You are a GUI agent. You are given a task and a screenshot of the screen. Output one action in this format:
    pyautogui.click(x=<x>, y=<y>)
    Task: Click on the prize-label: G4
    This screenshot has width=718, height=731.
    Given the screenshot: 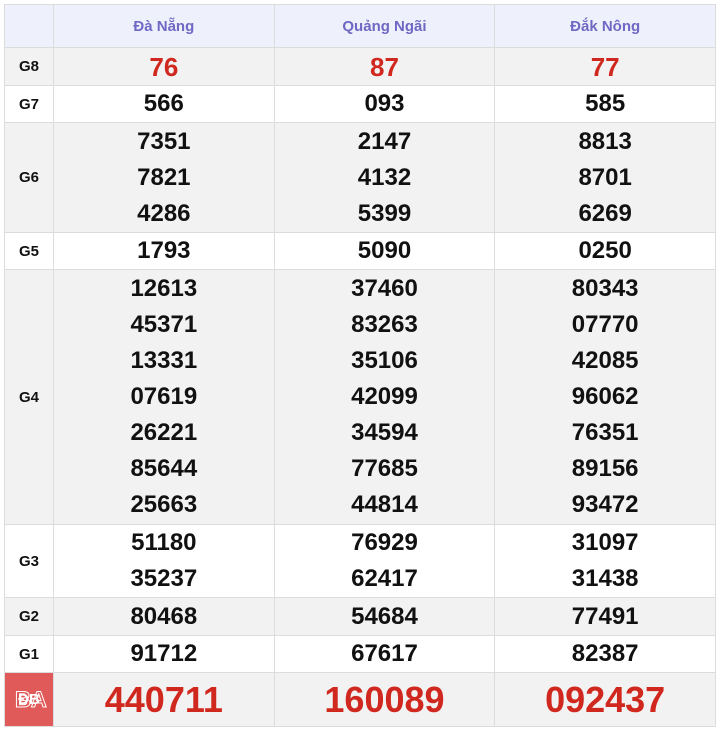 What is the action you would take?
    pyautogui.click(x=29, y=397)
    